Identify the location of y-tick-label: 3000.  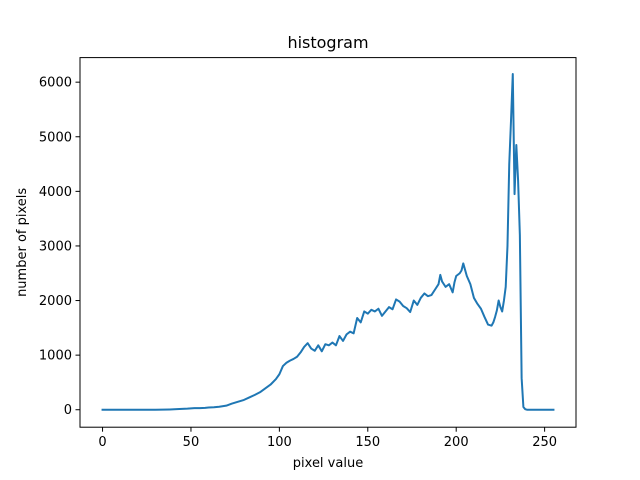
(55, 246).